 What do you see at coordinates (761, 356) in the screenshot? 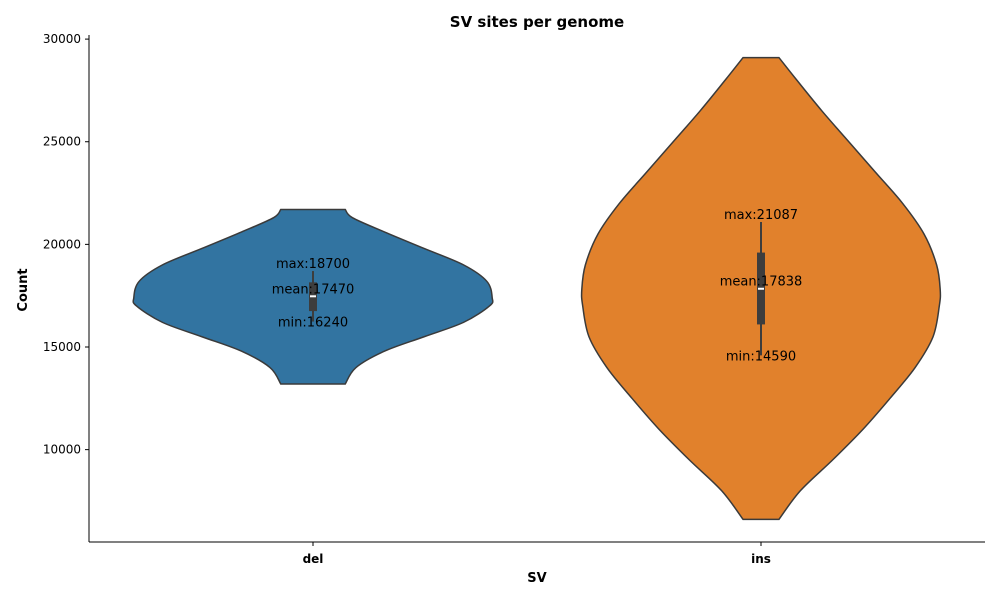
I see `min-label-ins: min:14590` at bounding box center [761, 356].